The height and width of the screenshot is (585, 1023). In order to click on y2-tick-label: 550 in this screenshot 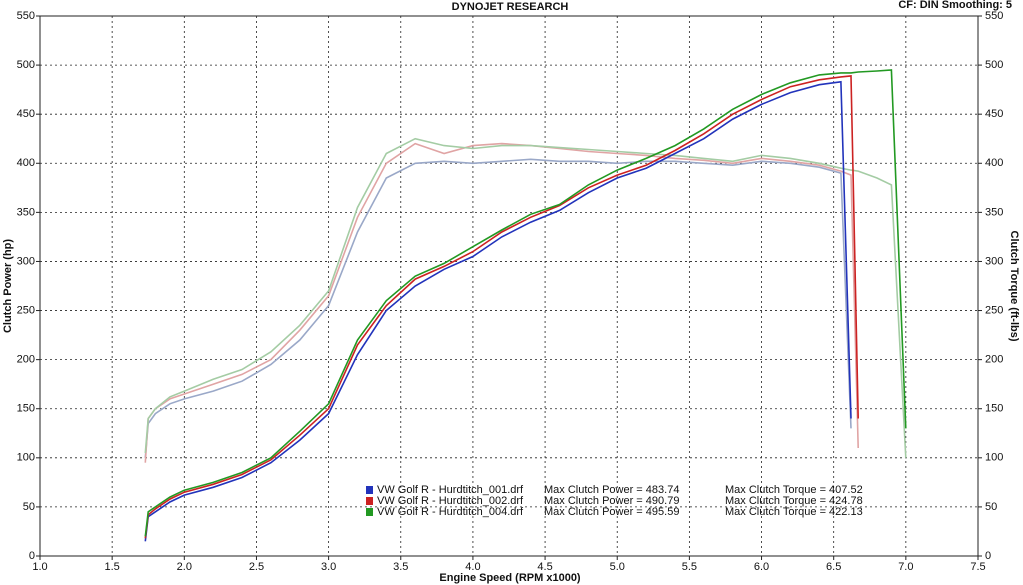, I will do `click(994, 16)`.